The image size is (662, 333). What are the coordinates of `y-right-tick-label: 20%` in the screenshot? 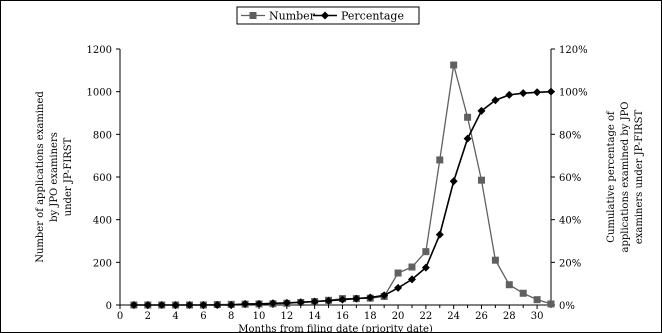 It's located at (570, 263).